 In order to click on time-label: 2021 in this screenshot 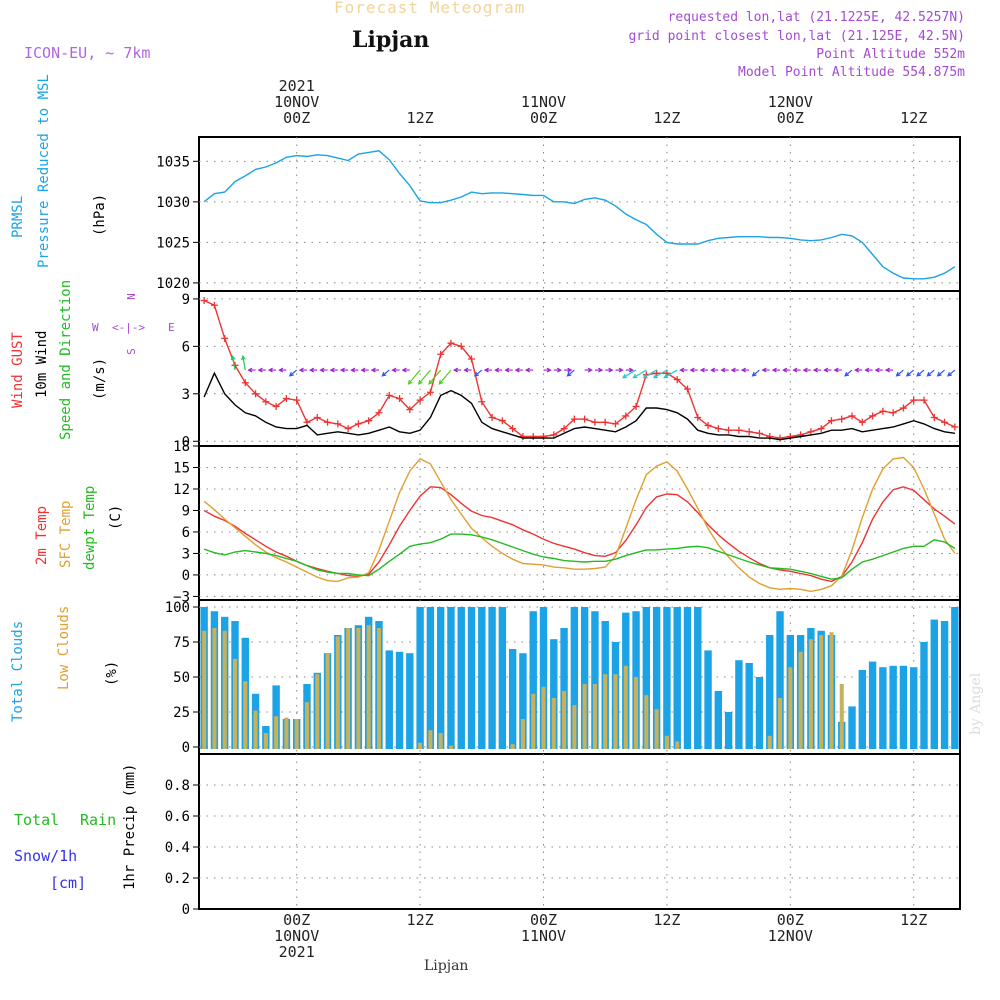, I will do `click(296, 86)`.